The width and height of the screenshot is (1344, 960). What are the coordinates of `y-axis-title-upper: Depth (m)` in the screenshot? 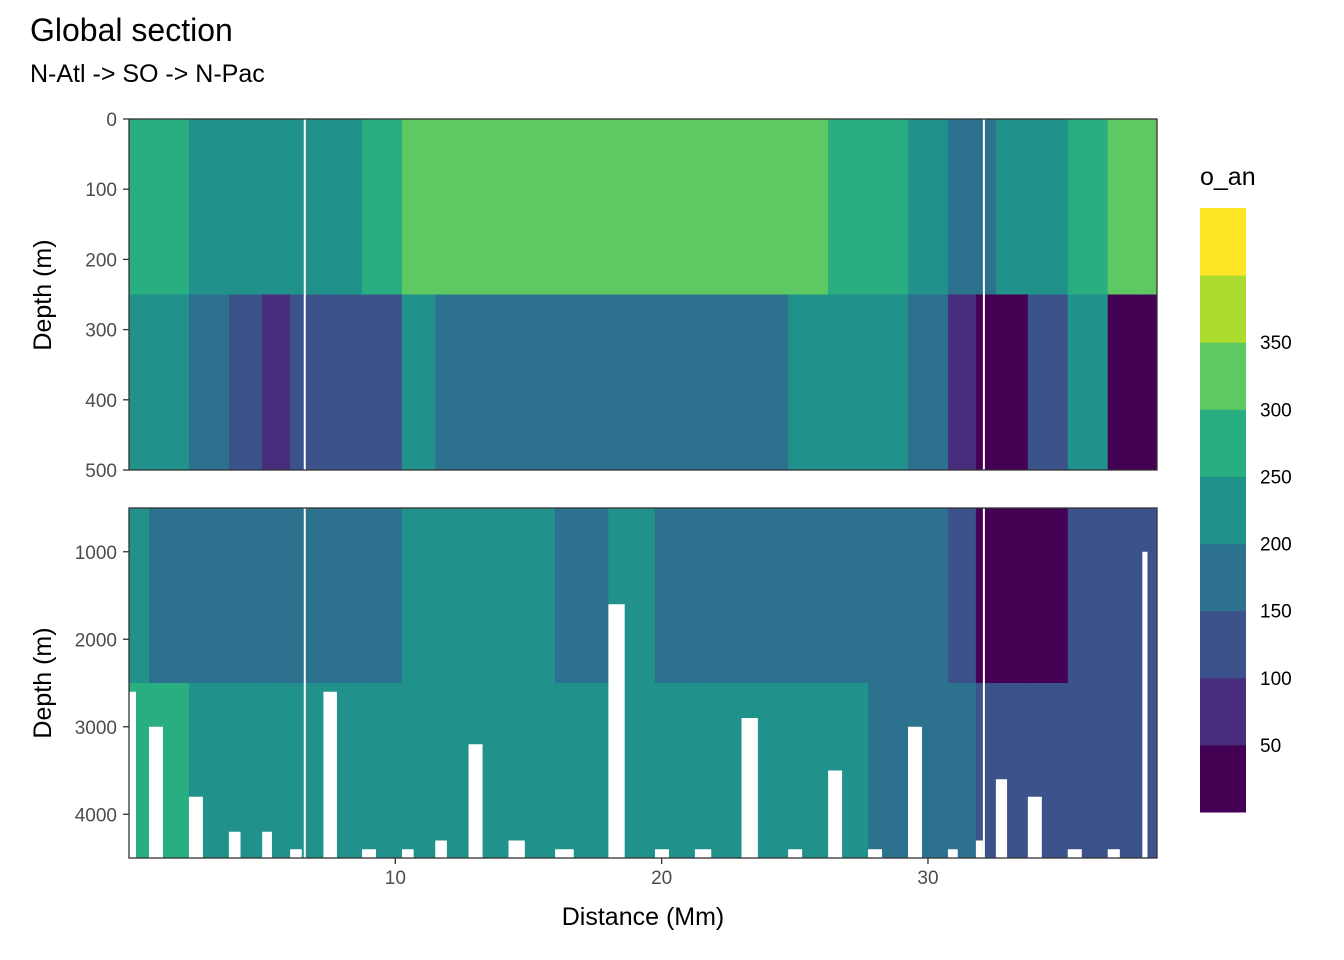 It's located at (43, 294).